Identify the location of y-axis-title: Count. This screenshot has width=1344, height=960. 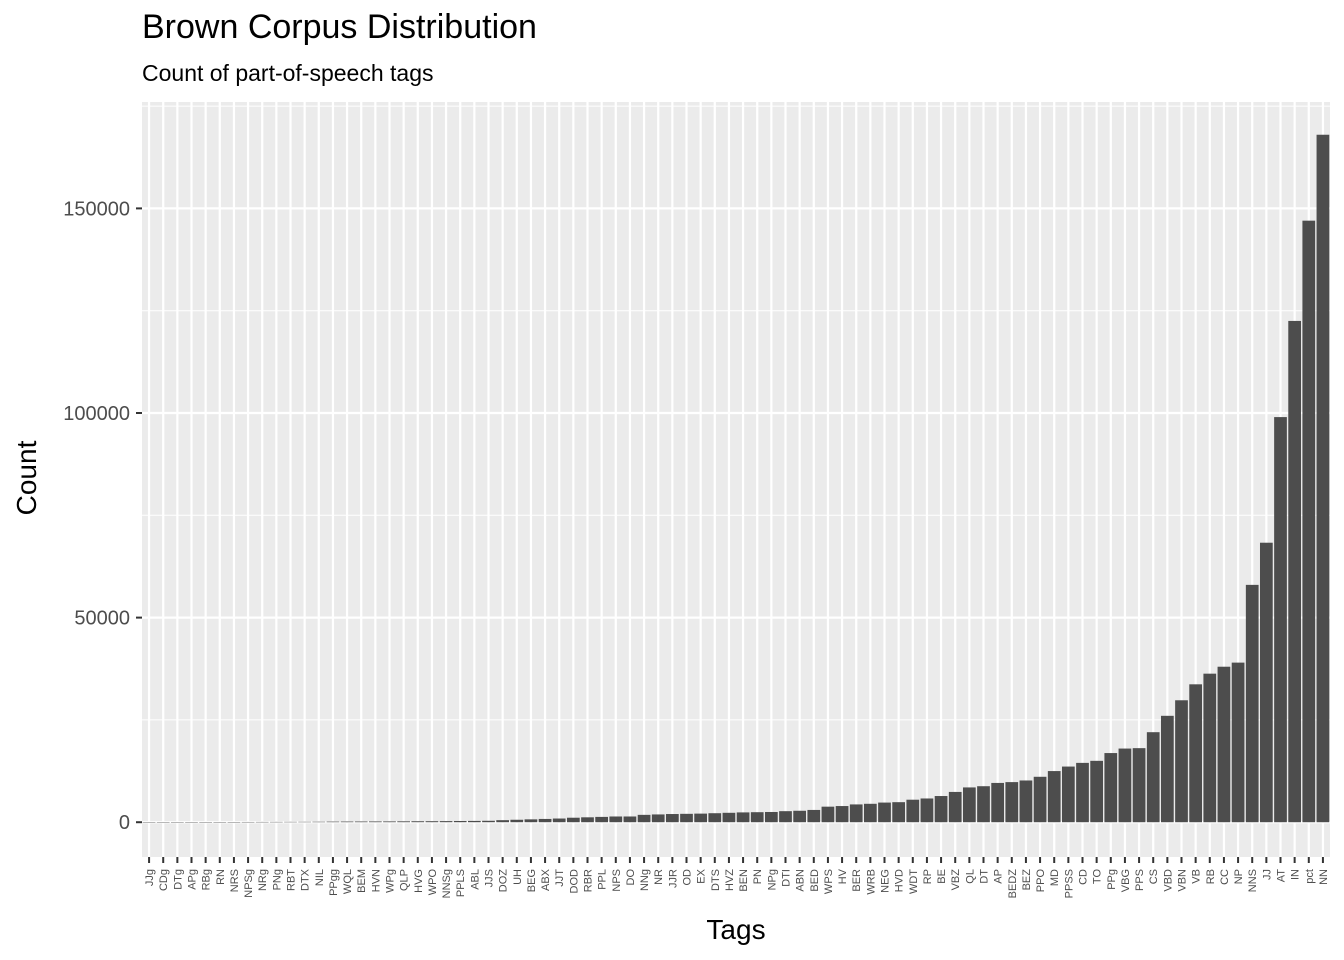
(26, 477).